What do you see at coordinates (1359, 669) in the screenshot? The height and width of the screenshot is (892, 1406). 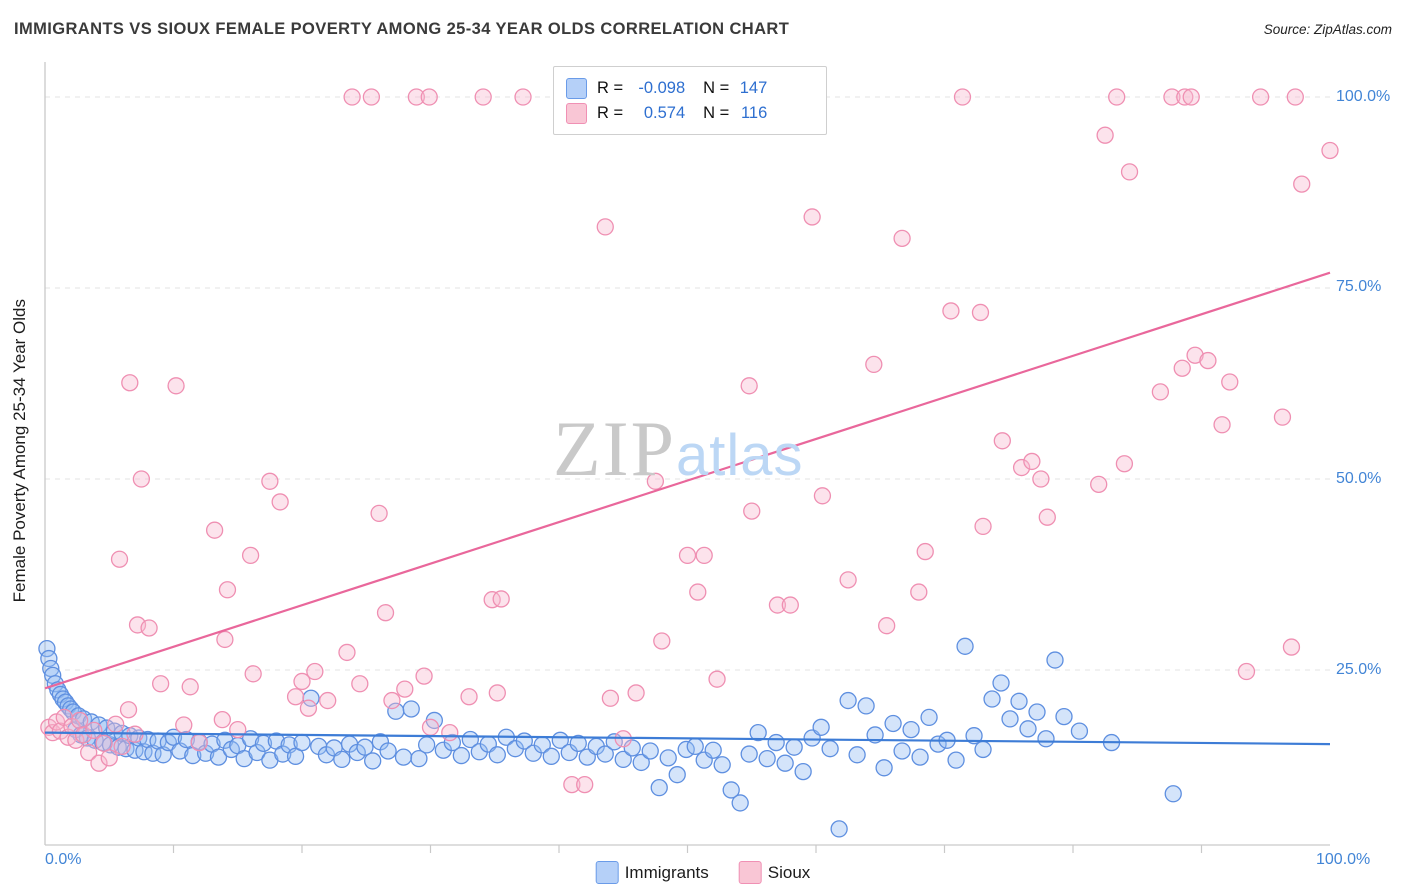 I see `y-tick-25: 25.0%` at bounding box center [1359, 669].